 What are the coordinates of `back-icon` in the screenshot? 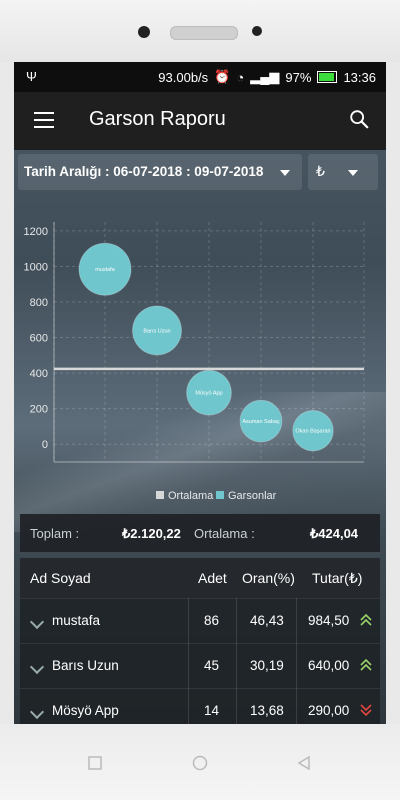 It's located at (304, 763).